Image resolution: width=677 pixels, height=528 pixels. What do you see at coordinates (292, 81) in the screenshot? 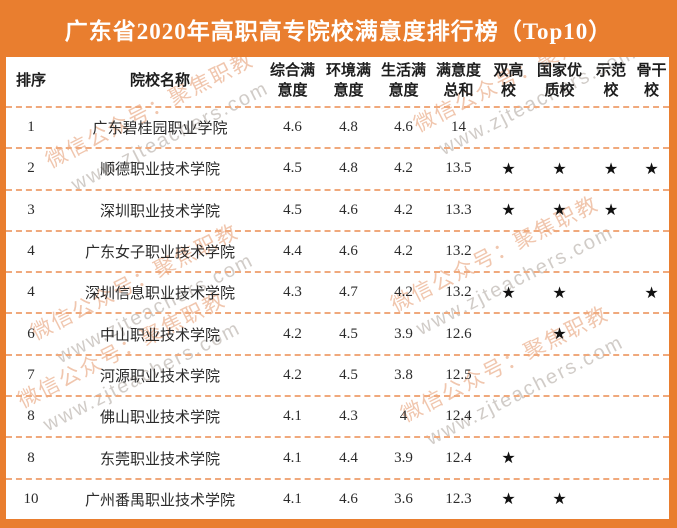
I see `header-comprehensive: 综合满意度` at bounding box center [292, 81].